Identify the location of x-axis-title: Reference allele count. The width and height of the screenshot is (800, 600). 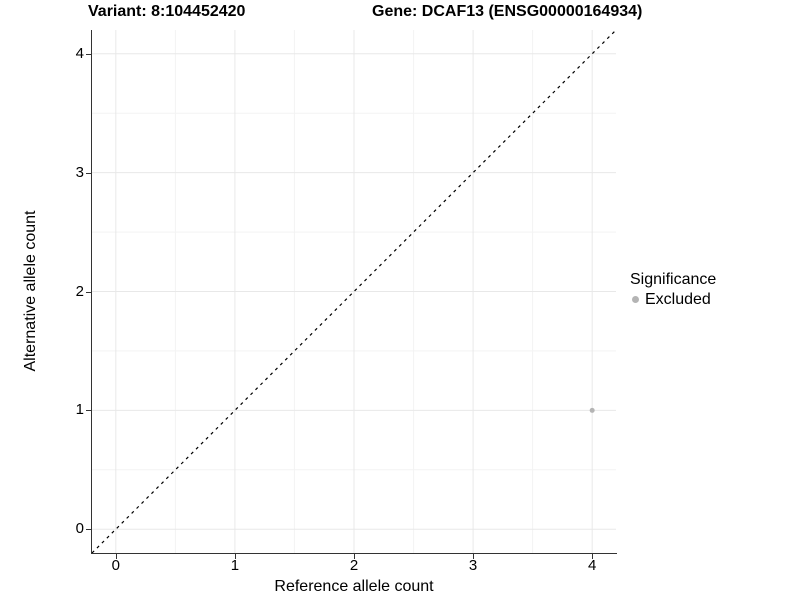
(354, 586).